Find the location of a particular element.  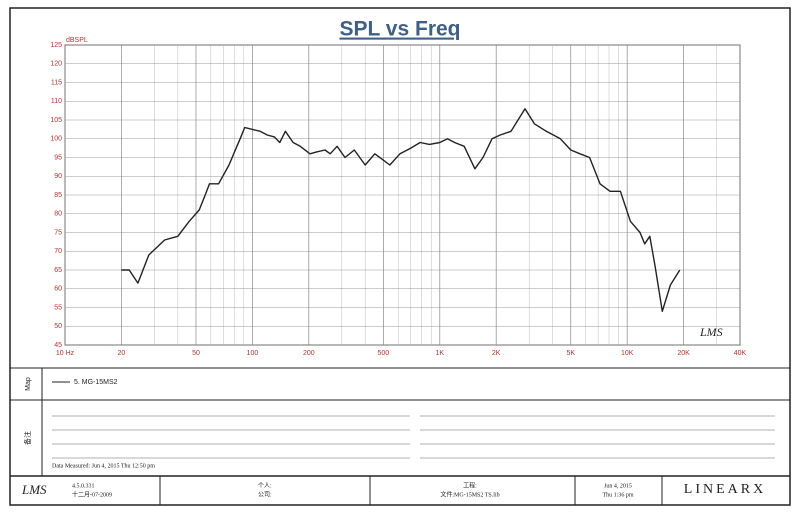

y-tick-label: 55 is located at coordinates (58, 307).